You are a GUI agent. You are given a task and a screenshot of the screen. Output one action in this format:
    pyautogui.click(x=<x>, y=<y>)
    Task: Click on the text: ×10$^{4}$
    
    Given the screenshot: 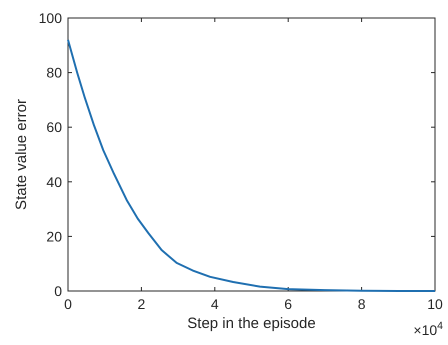 What is the action you would take?
    pyautogui.click(x=428, y=329)
    